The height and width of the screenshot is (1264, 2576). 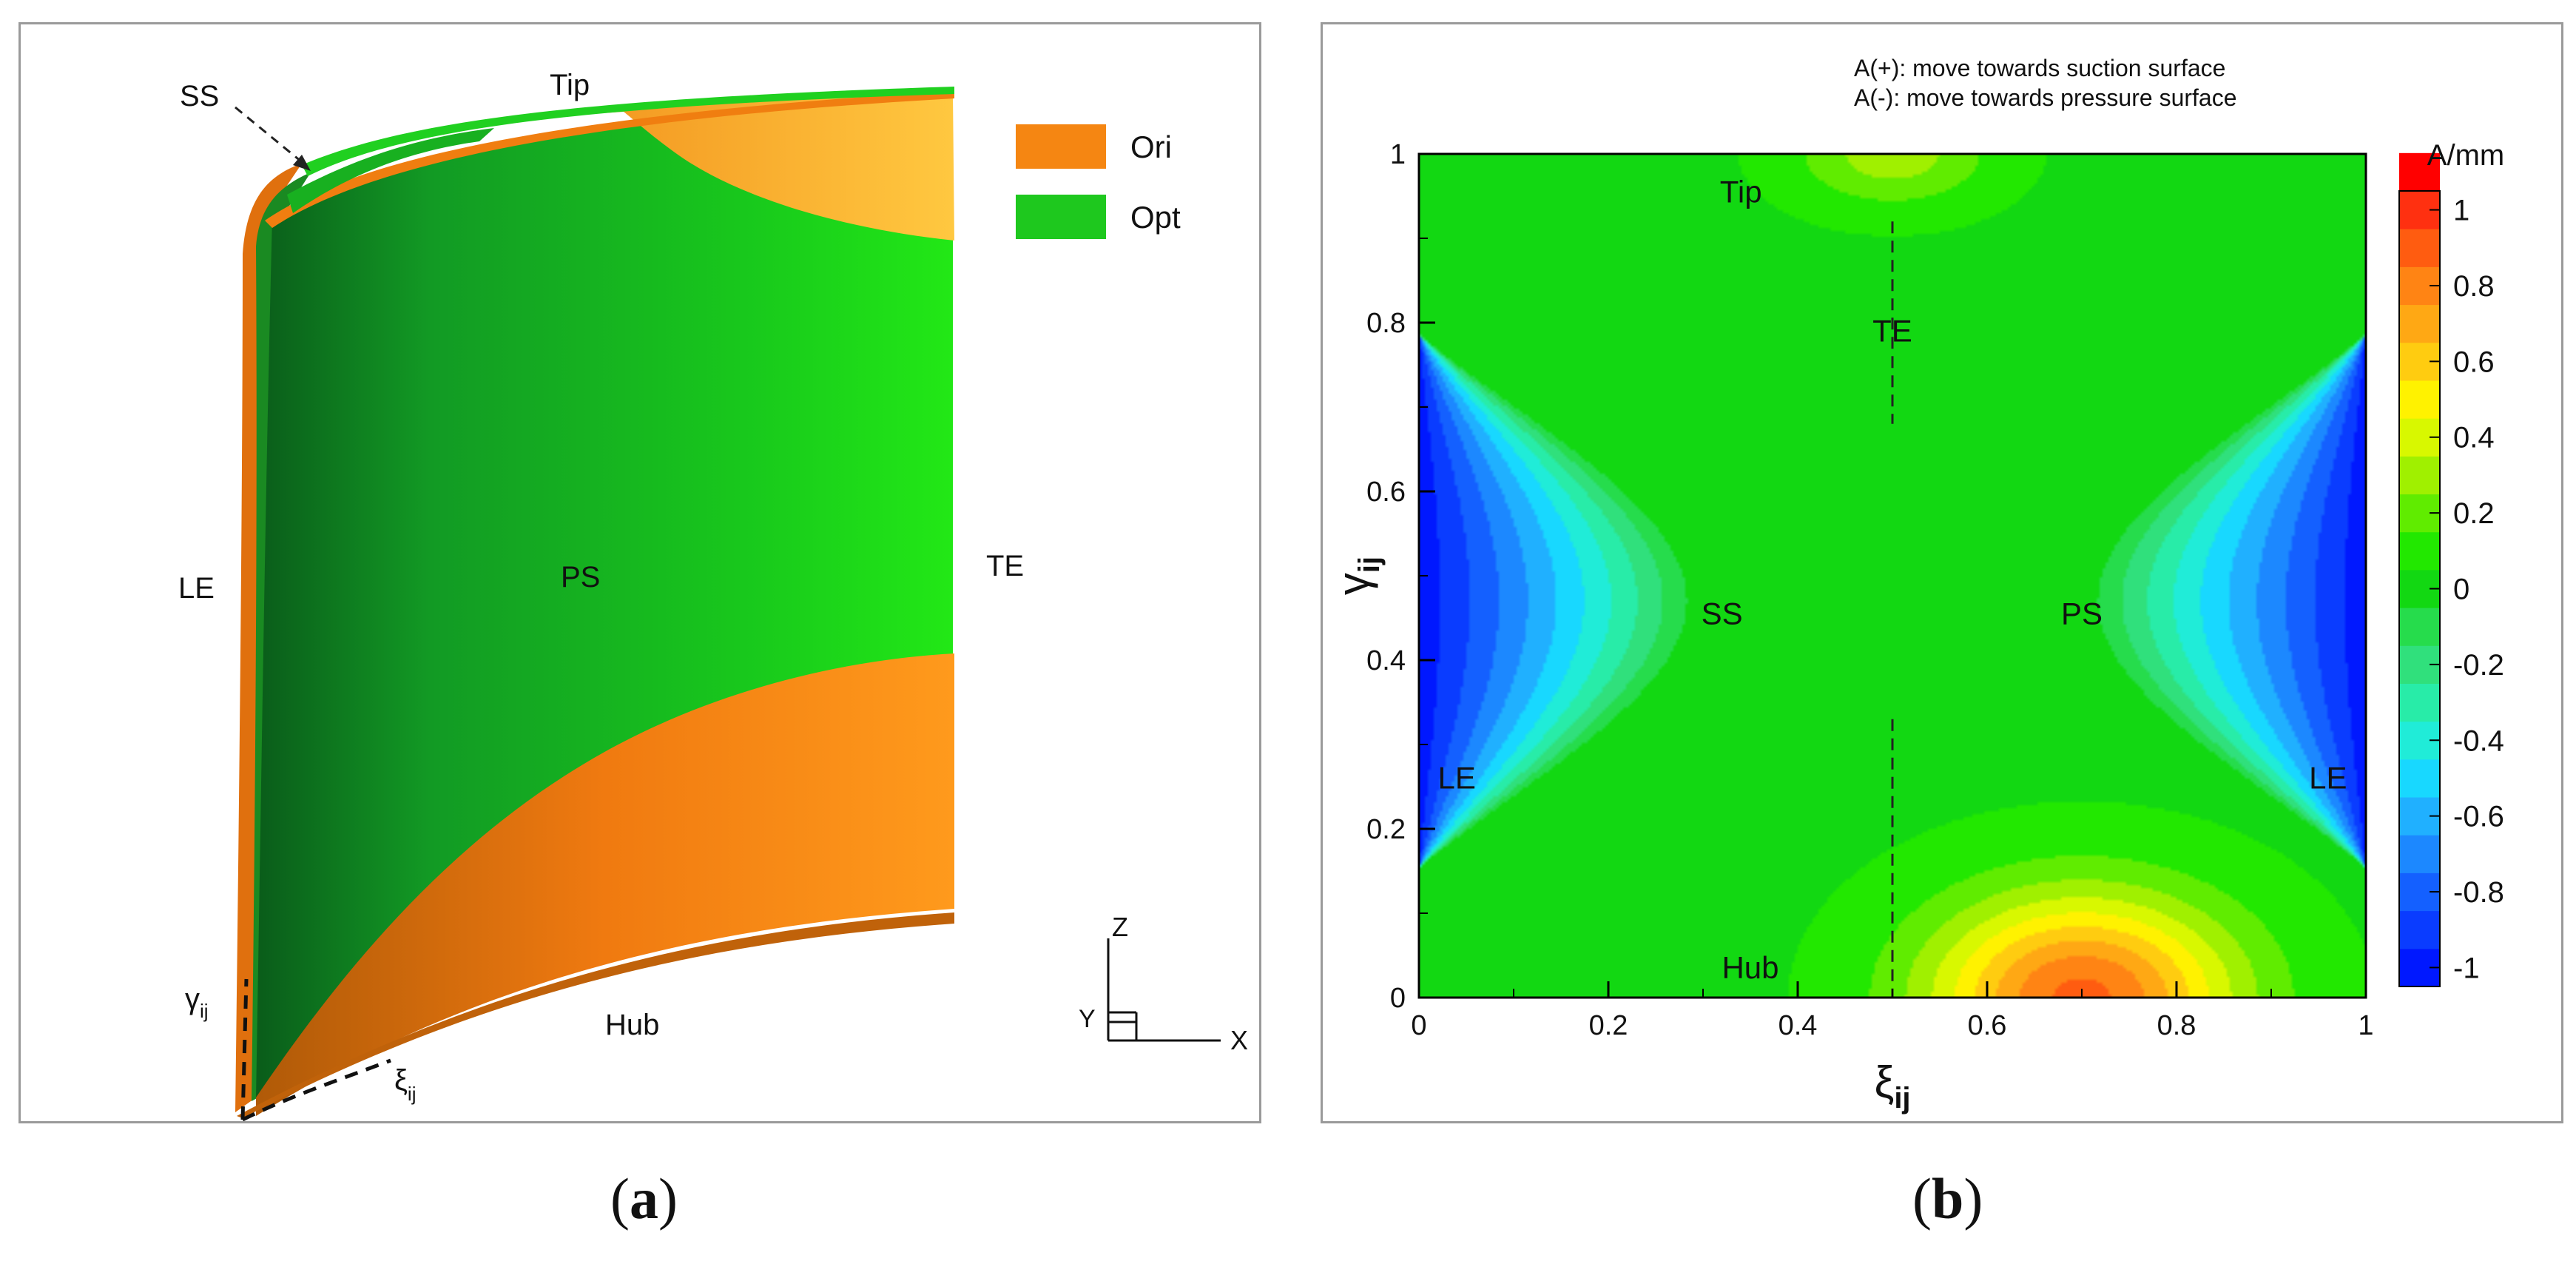 I want to click on y-tick-label: 0, so click(x=1398, y=999).